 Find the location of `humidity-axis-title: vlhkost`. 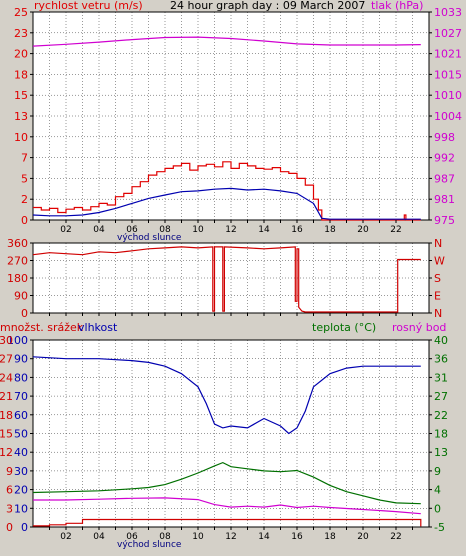

humidity-axis-title: vlhkost is located at coordinates (98, 327).